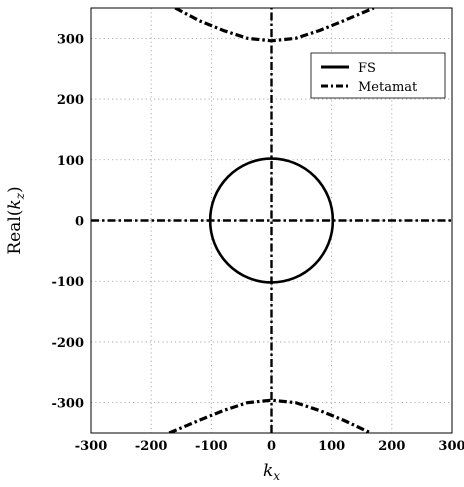 The height and width of the screenshot is (487, 464). What do you see at coordinates (451, 446) in the screenshot?
I see `x-tick-label: 300` at bounding box center [451, 446].